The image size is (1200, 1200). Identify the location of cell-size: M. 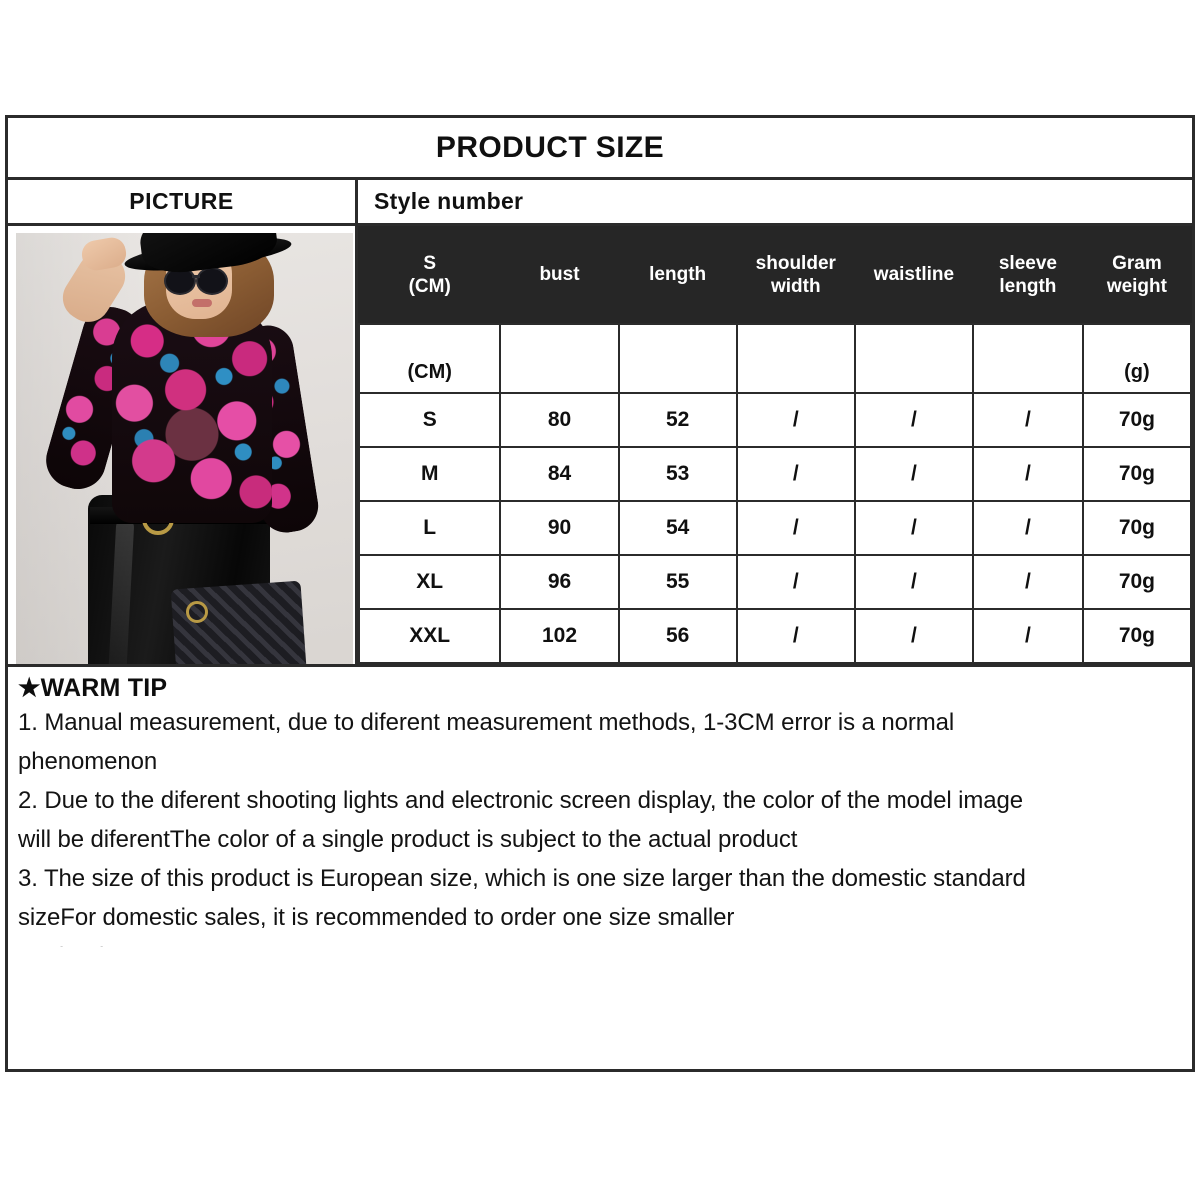
(429, 473).